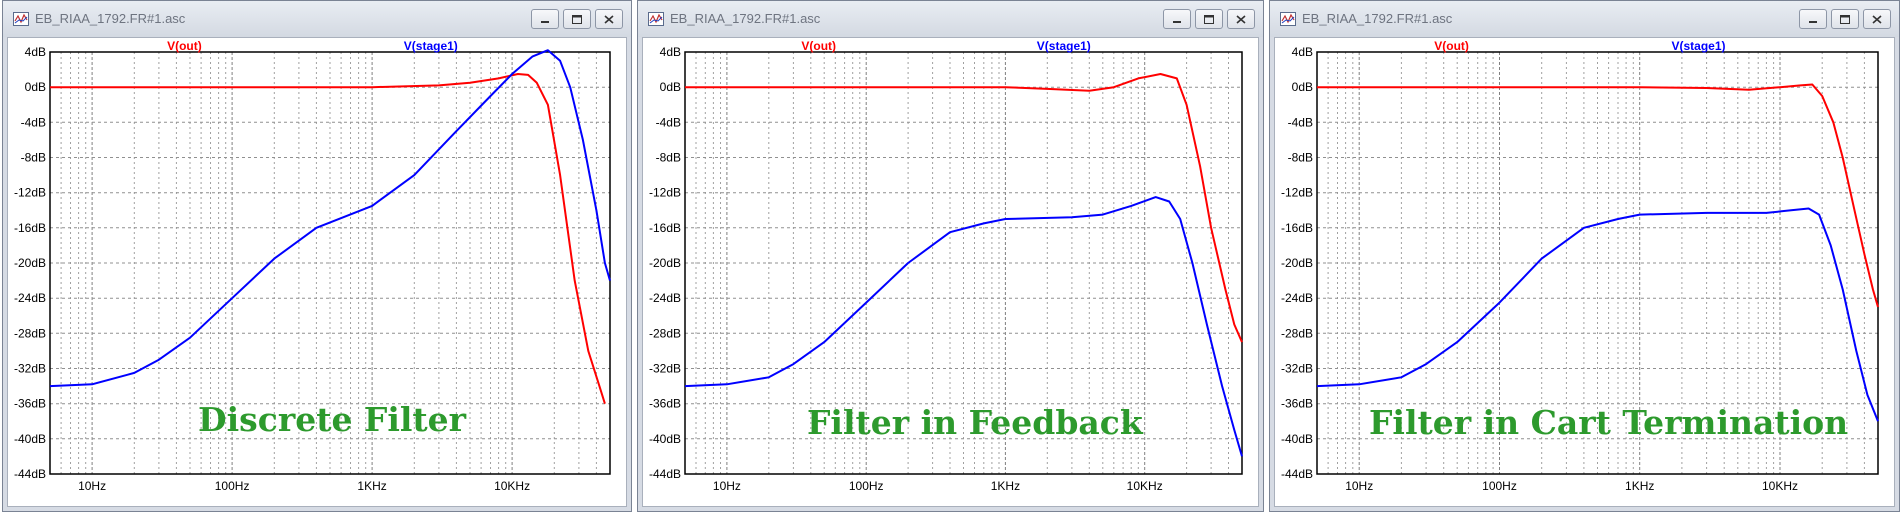 Image resolution: width=1902 pixels, height=516 pixels. I want to click on y-tick-label: -40dB, so click(1297, 439).